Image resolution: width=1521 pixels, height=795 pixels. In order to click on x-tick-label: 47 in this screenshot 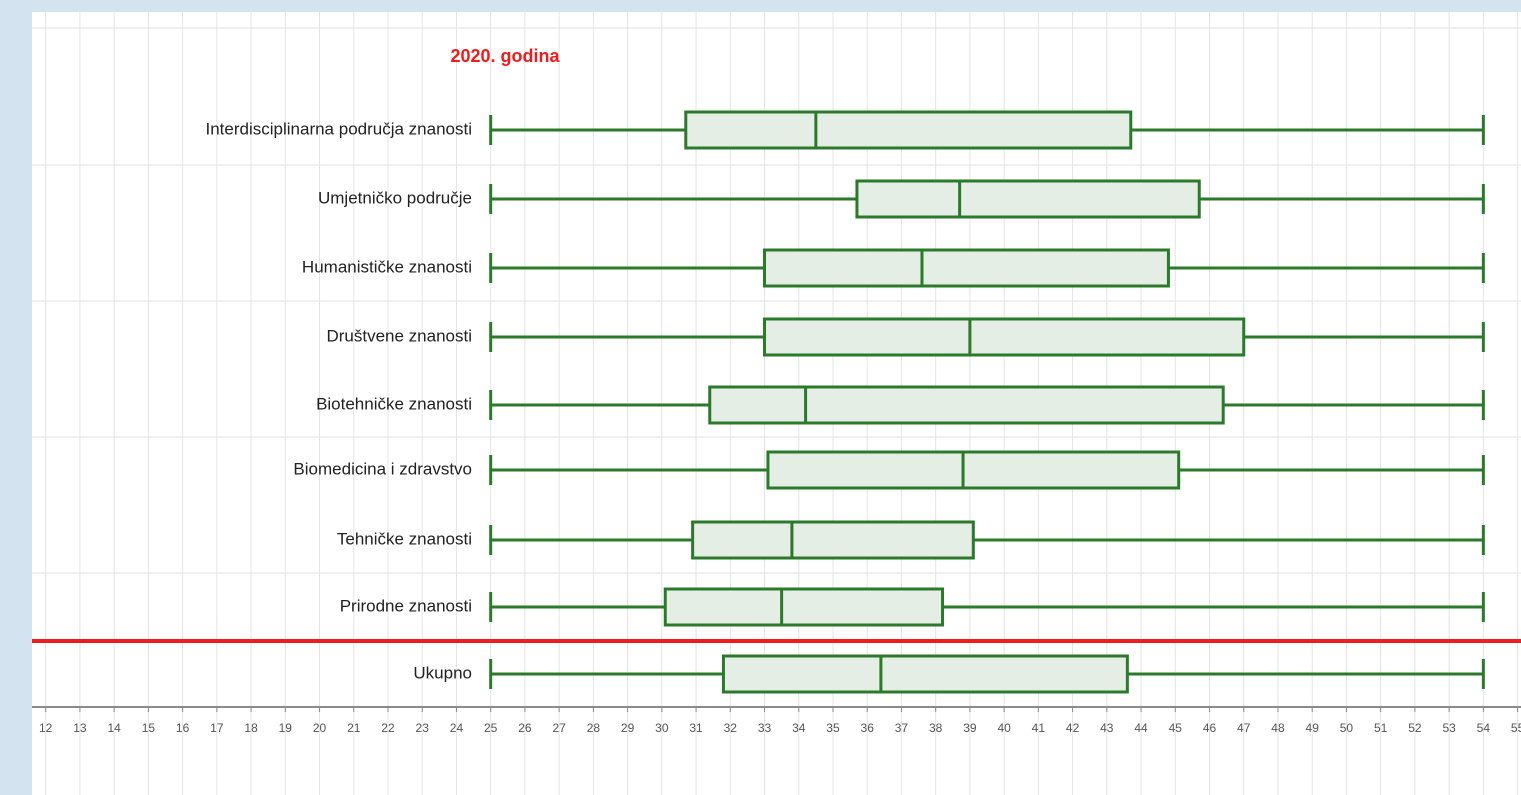, I will do `click(1244, 728)`.